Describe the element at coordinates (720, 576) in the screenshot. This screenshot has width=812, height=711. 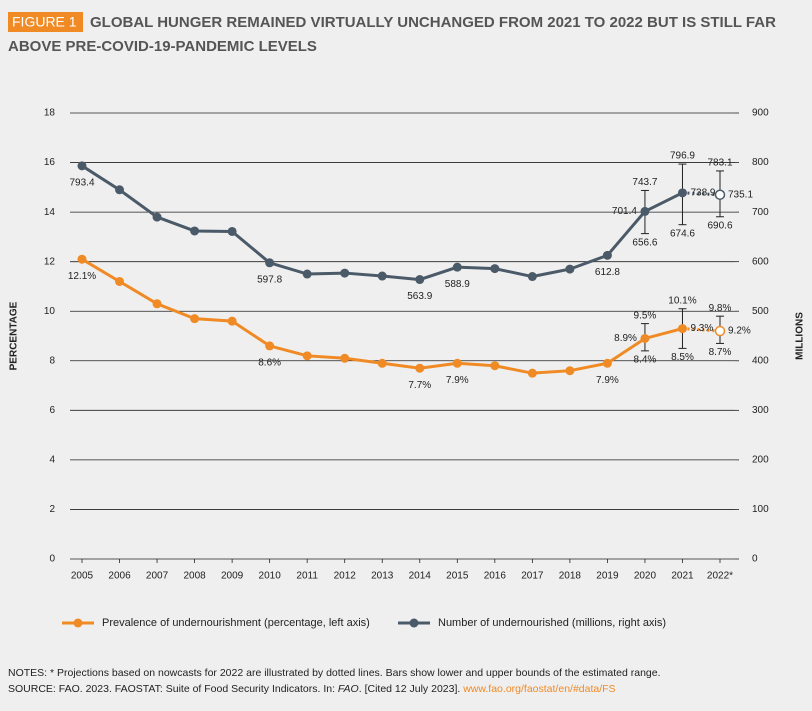
I see `x-tick-label: 2022*` at that location.